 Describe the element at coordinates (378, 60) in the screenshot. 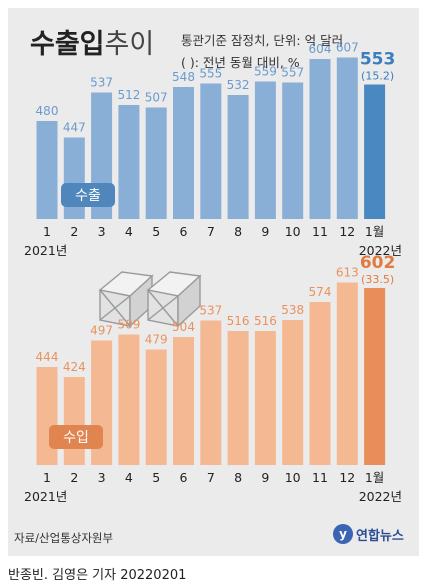

I see `export-value-label-latest: 553` at that location.